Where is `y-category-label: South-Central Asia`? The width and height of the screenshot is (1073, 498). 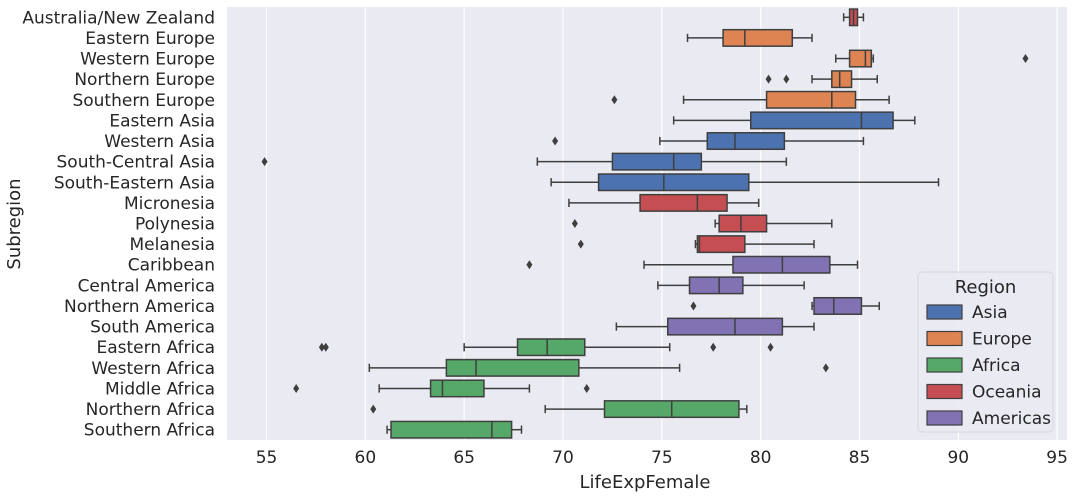 y-category-label: South-Central Asia is located at coordinates (136, 163).